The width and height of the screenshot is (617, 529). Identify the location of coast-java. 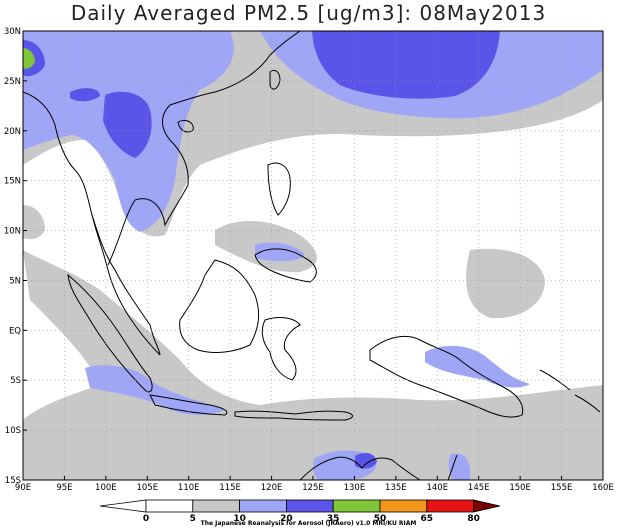
(188, 405).